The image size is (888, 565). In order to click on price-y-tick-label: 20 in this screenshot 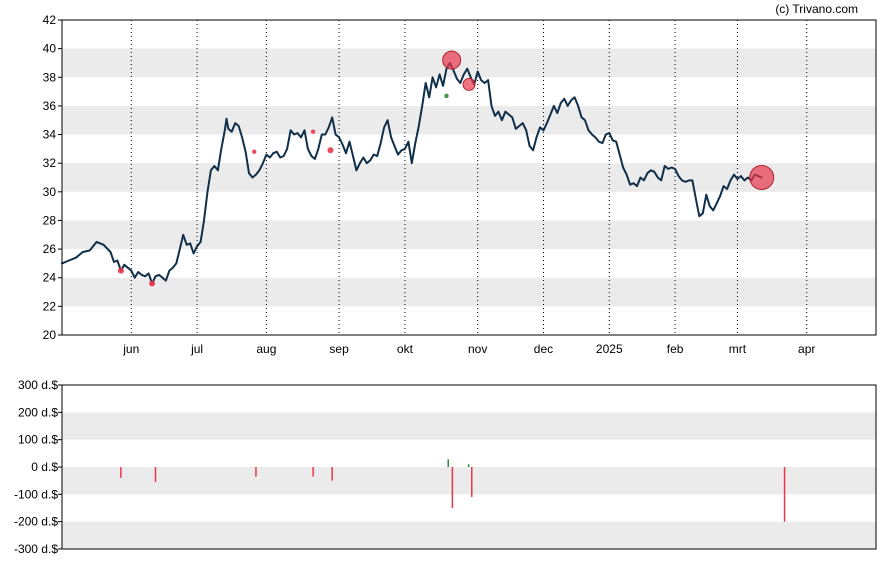, I will do `click(50, 335)`.